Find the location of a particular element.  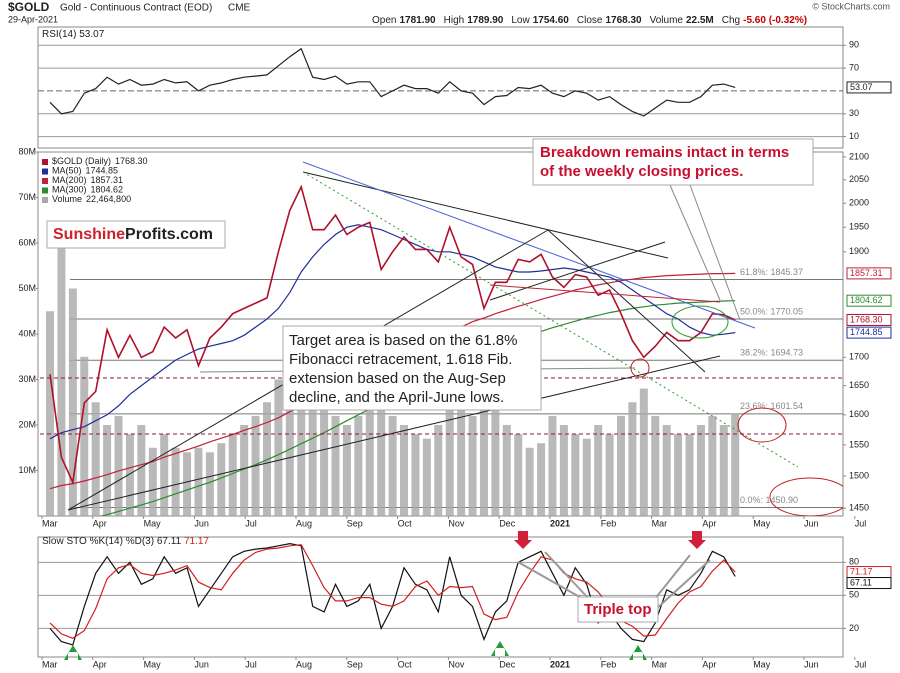

quote-value: 1781.90 is located at coordinates (417, 20).